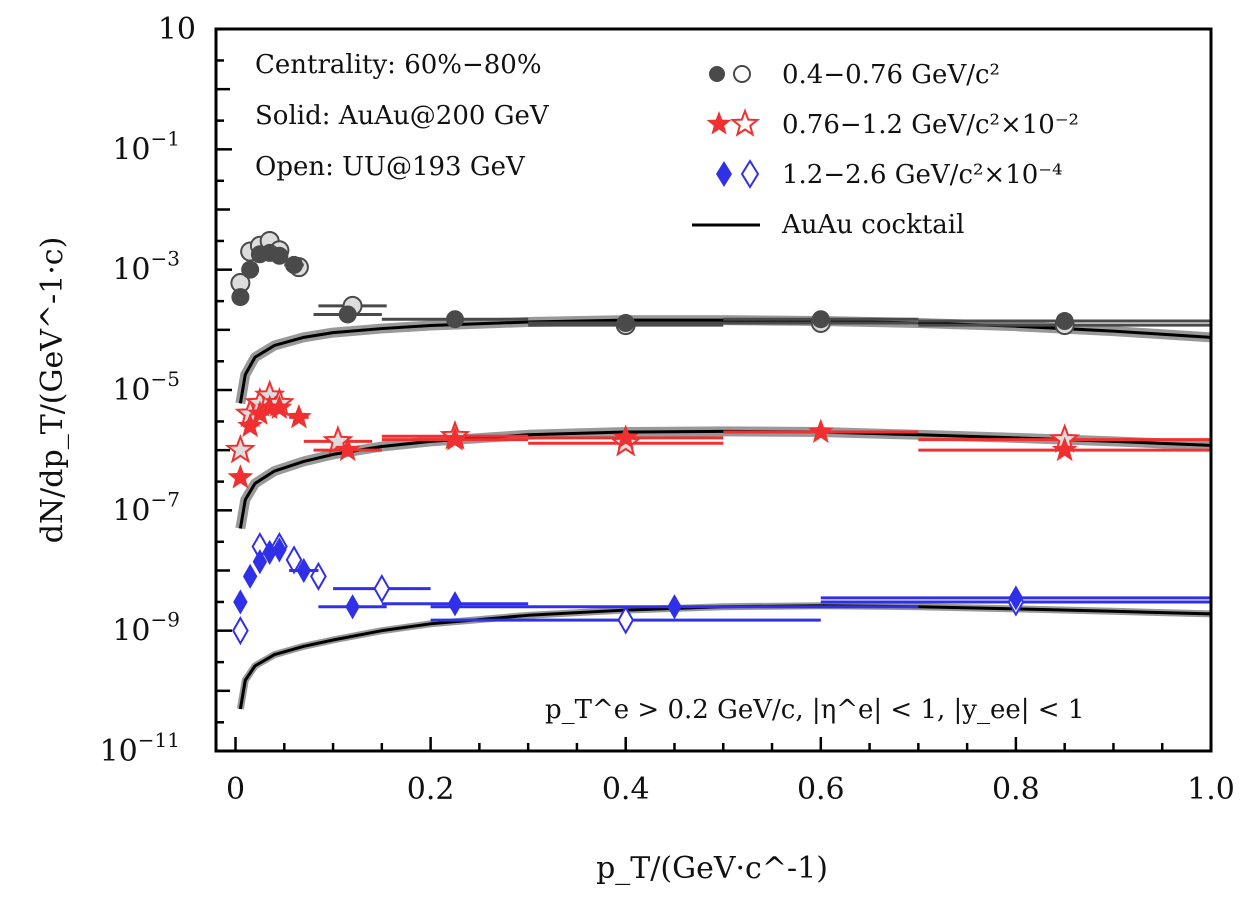 The width and height of the screenshot is (1260, 913). I want to click on y-tick-exponent: −11, so click(159, 740).